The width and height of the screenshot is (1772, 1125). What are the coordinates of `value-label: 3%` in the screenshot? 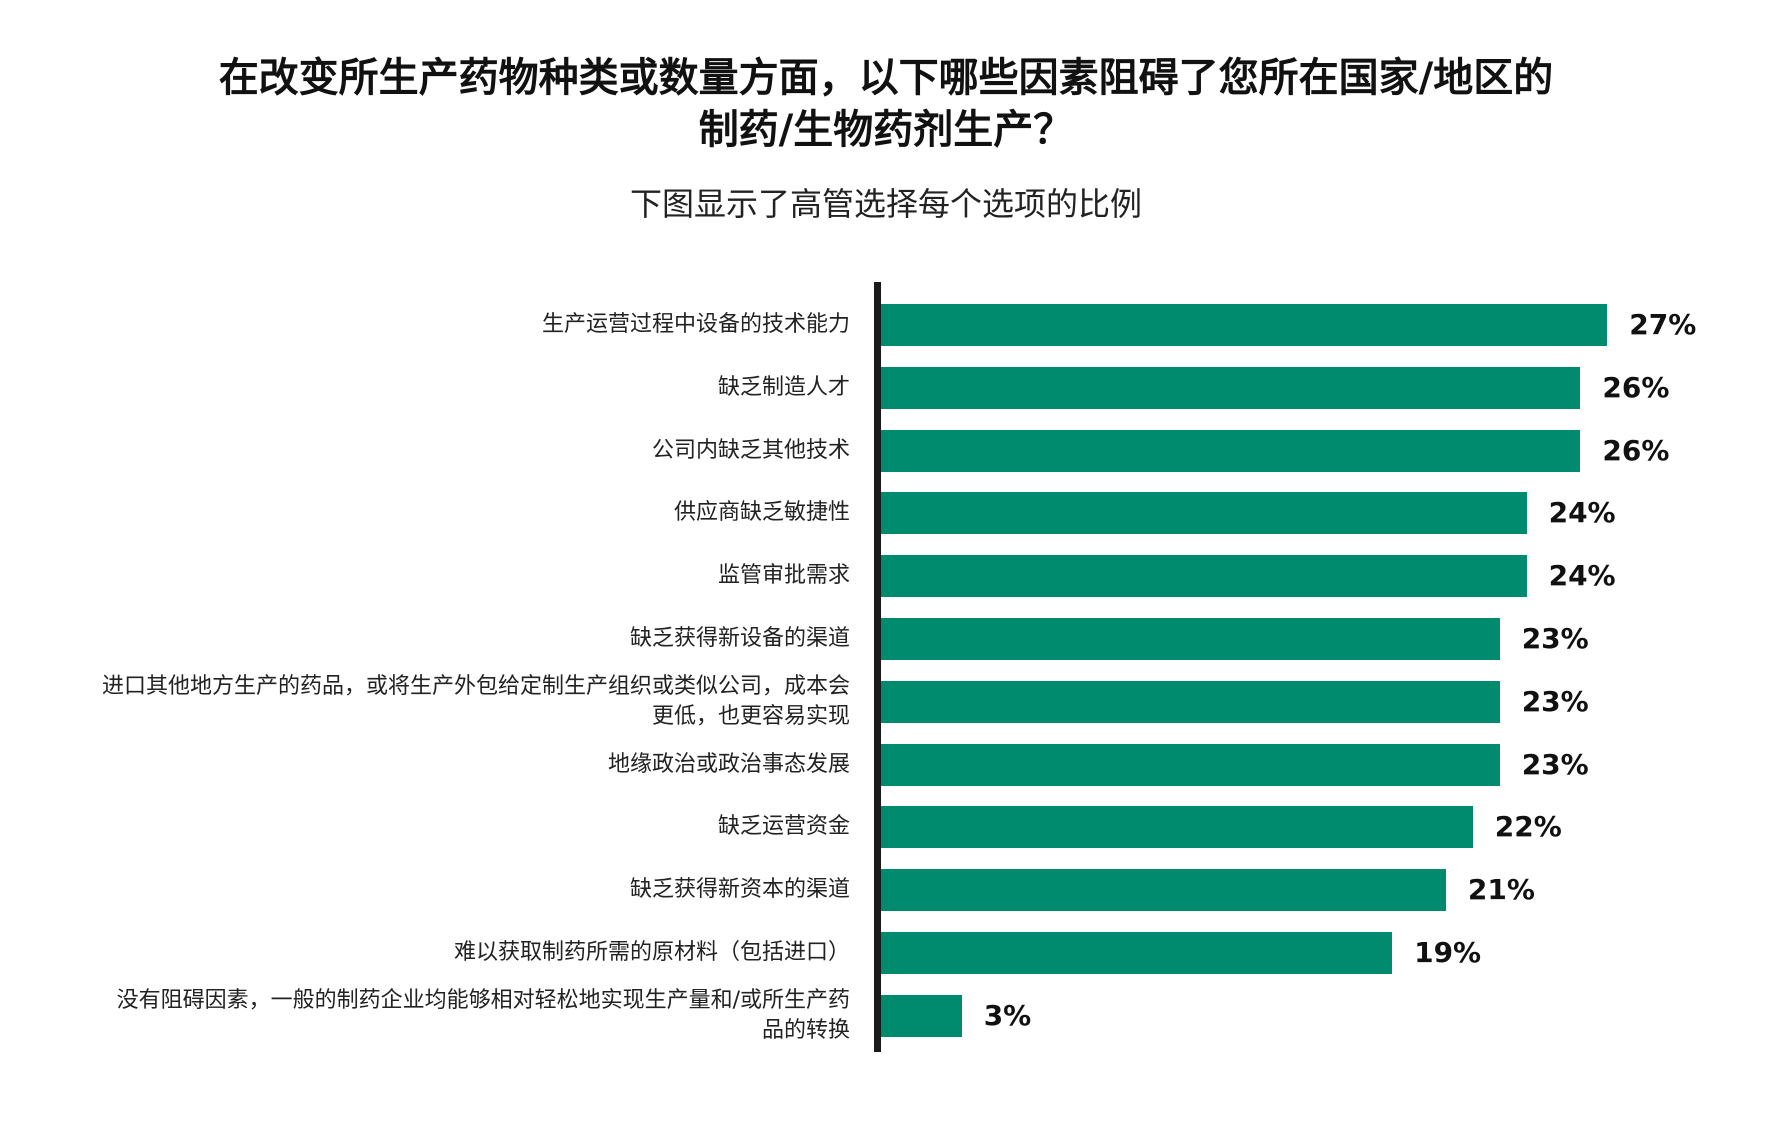 It's located at (1007, 1015).